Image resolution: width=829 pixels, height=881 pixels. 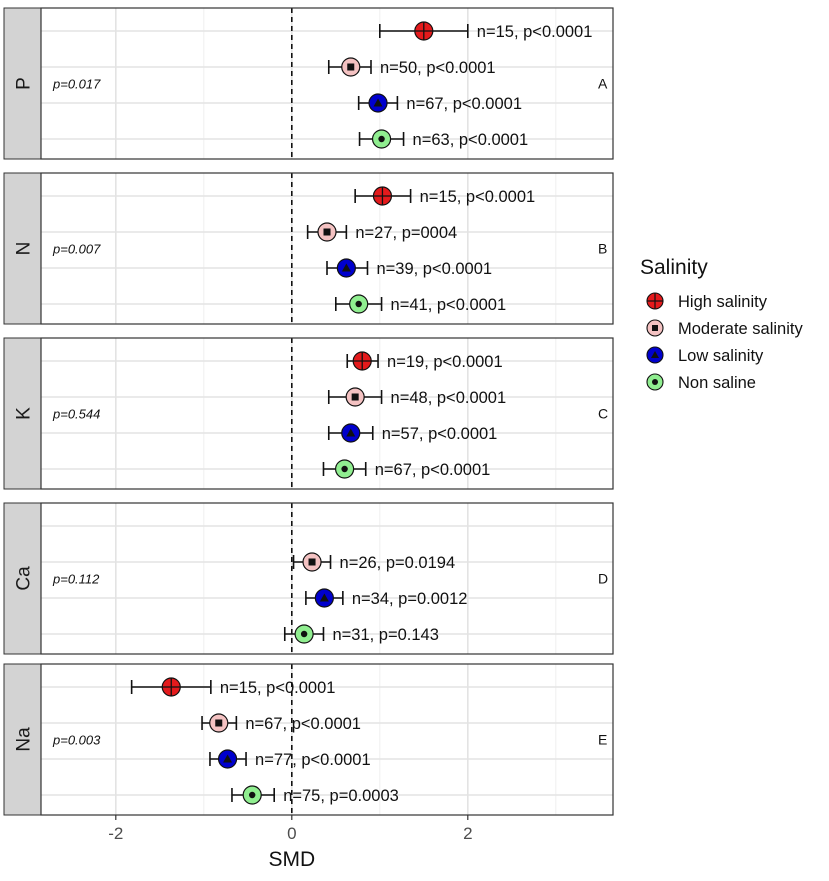 What do you see at coordinates (410, 599) in the screenshot?
I see `data-label: n=34, p=0.0012` at bounding box center [410, 599].